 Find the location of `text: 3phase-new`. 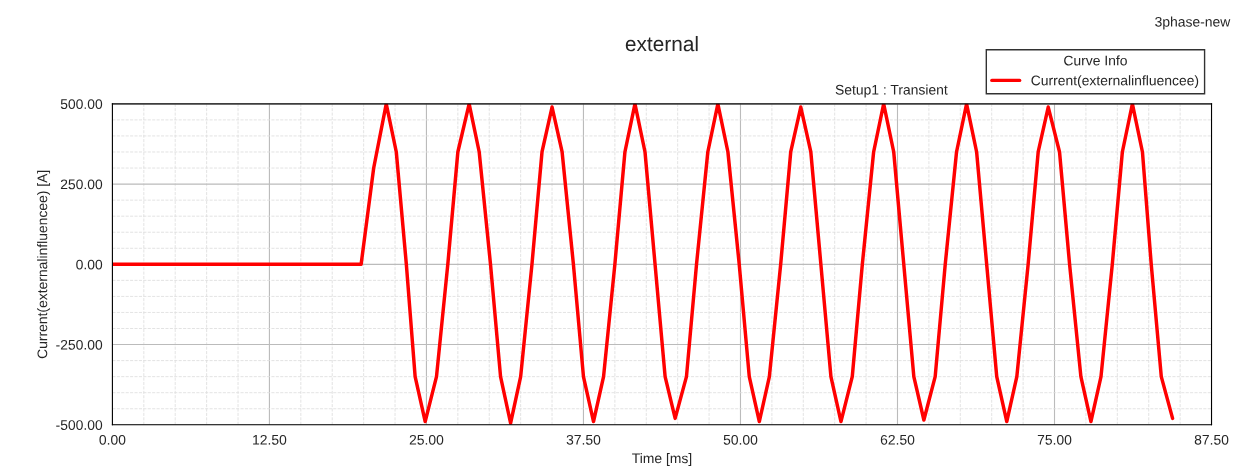

text: 3phase-new is located at coordinates (1193, 23).